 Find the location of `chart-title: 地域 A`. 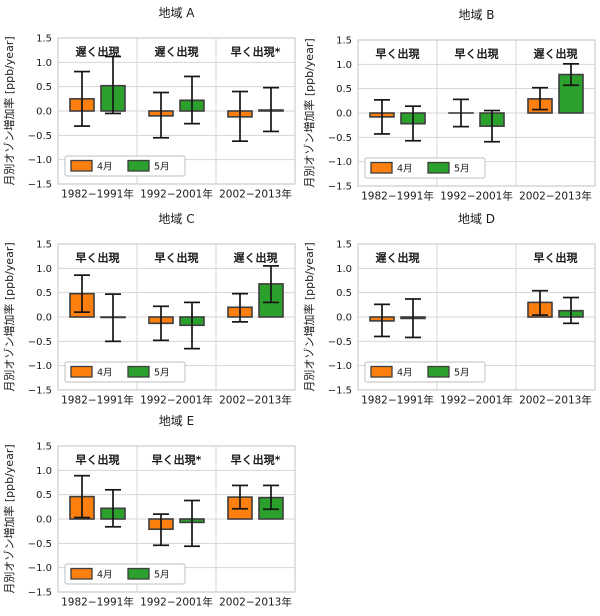

chart-title: 地域 A is located at coordinates (176, 13).